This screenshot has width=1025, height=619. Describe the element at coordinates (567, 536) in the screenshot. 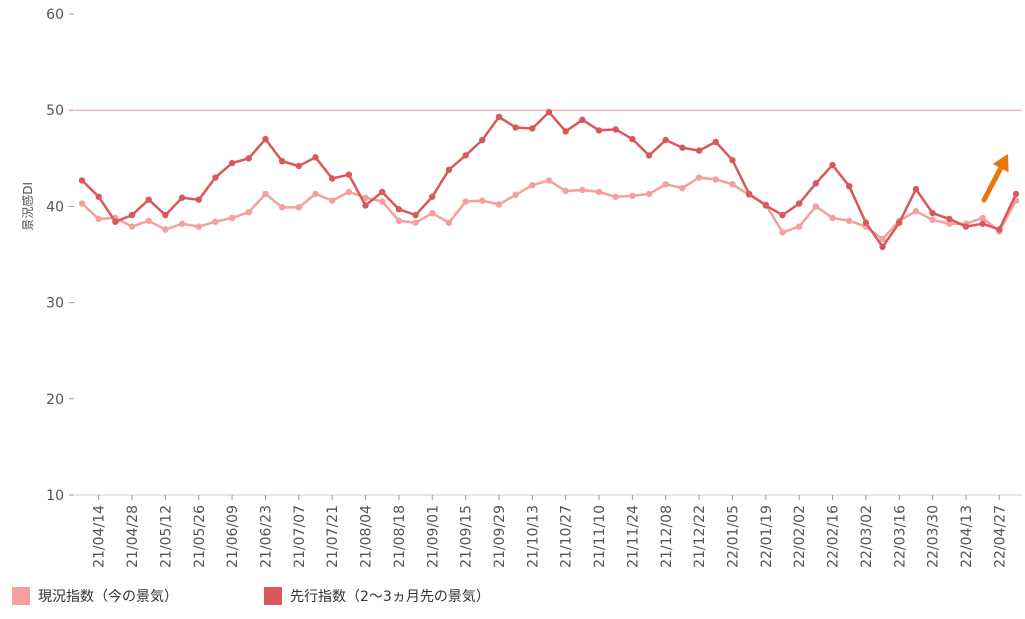

I see `x-tick-label: 21/10/27` at that location.